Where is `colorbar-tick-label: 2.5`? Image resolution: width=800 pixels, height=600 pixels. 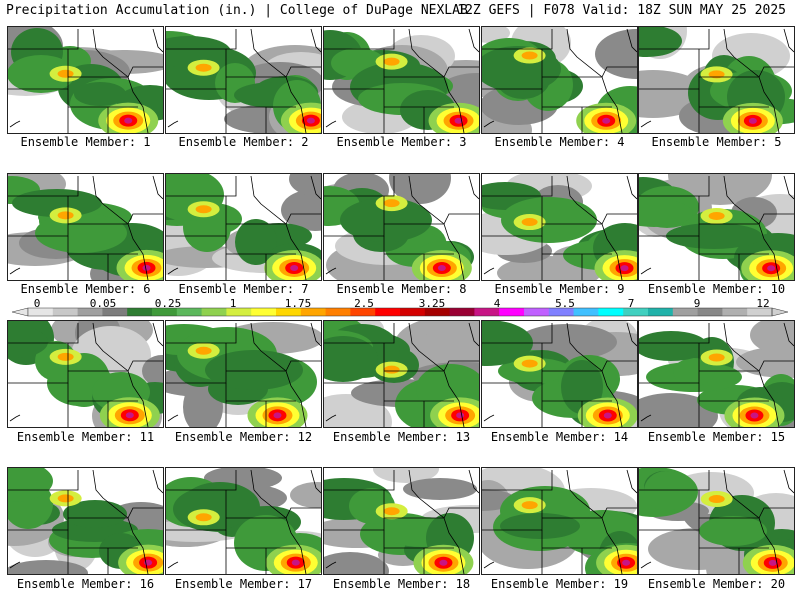
colorbar-tick-label: 2.5 is located at coordinates (364, 303).